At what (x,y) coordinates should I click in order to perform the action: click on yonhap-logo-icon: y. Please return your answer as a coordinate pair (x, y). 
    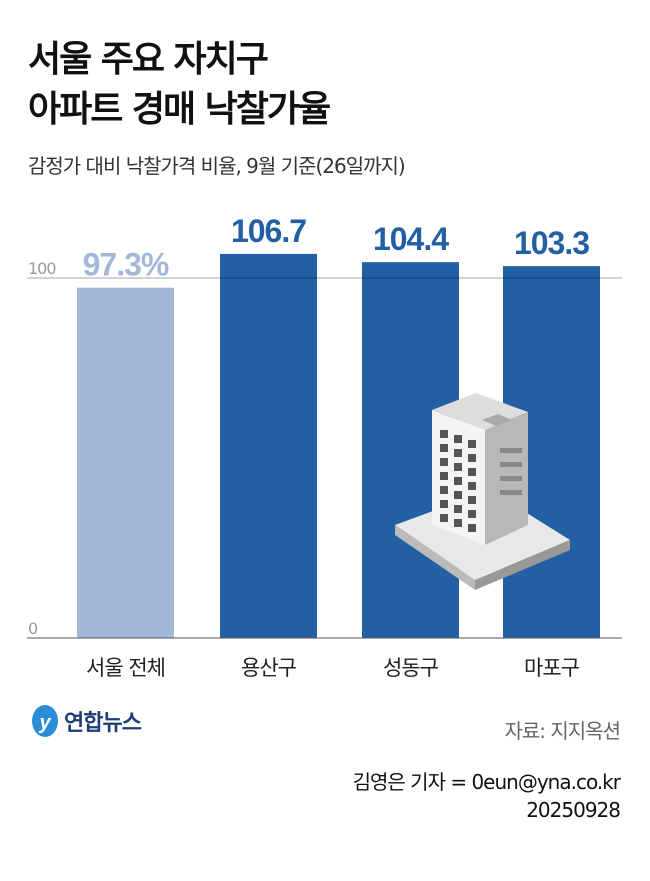
    Looking at the image, I should click on (45, 721).